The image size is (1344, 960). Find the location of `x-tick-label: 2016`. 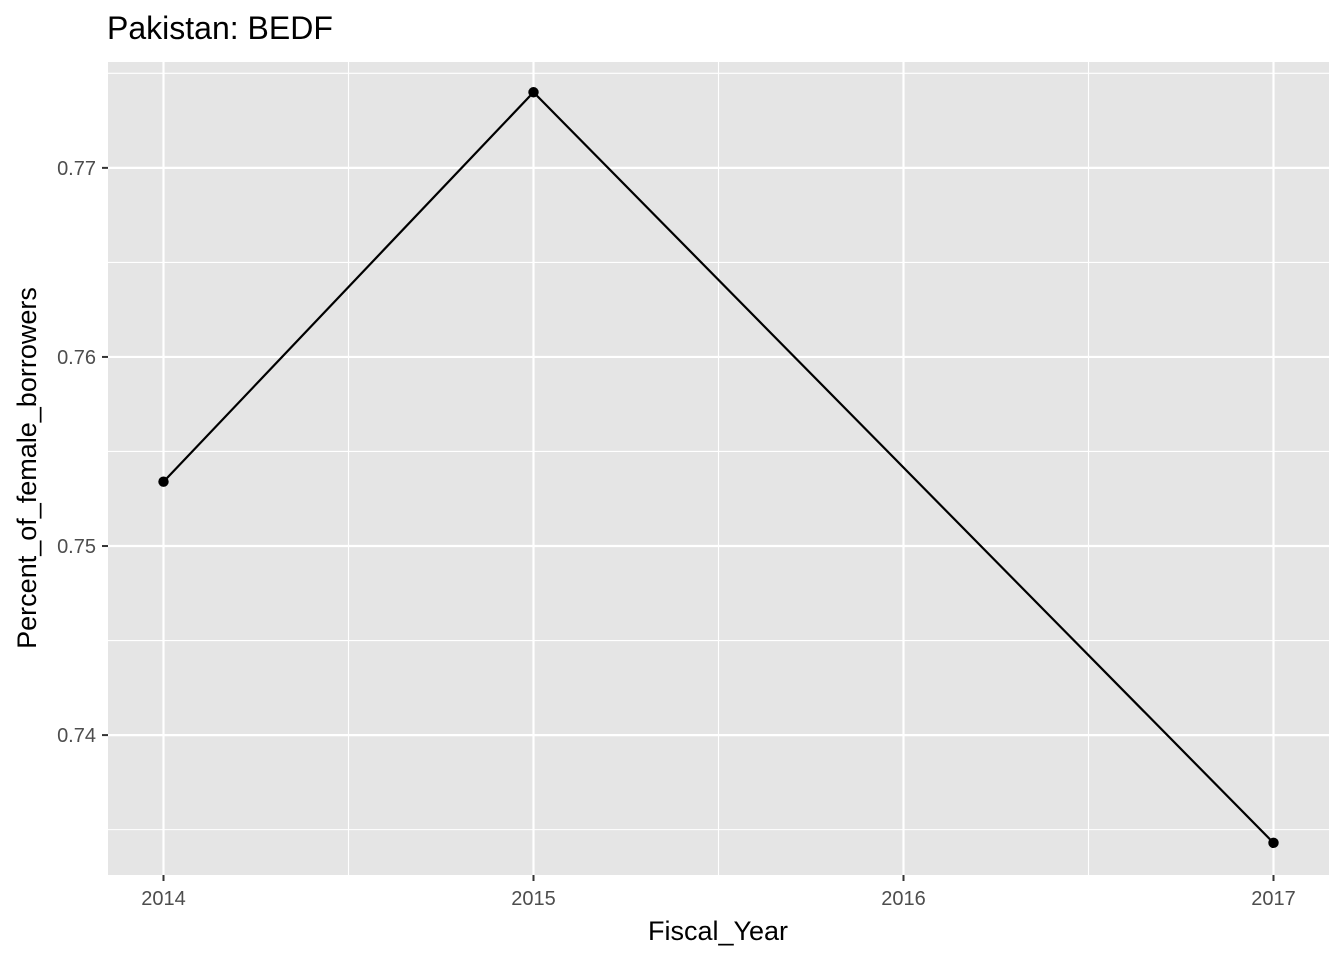

x-tick-label: 2016 is located at coordinates (903, 899).